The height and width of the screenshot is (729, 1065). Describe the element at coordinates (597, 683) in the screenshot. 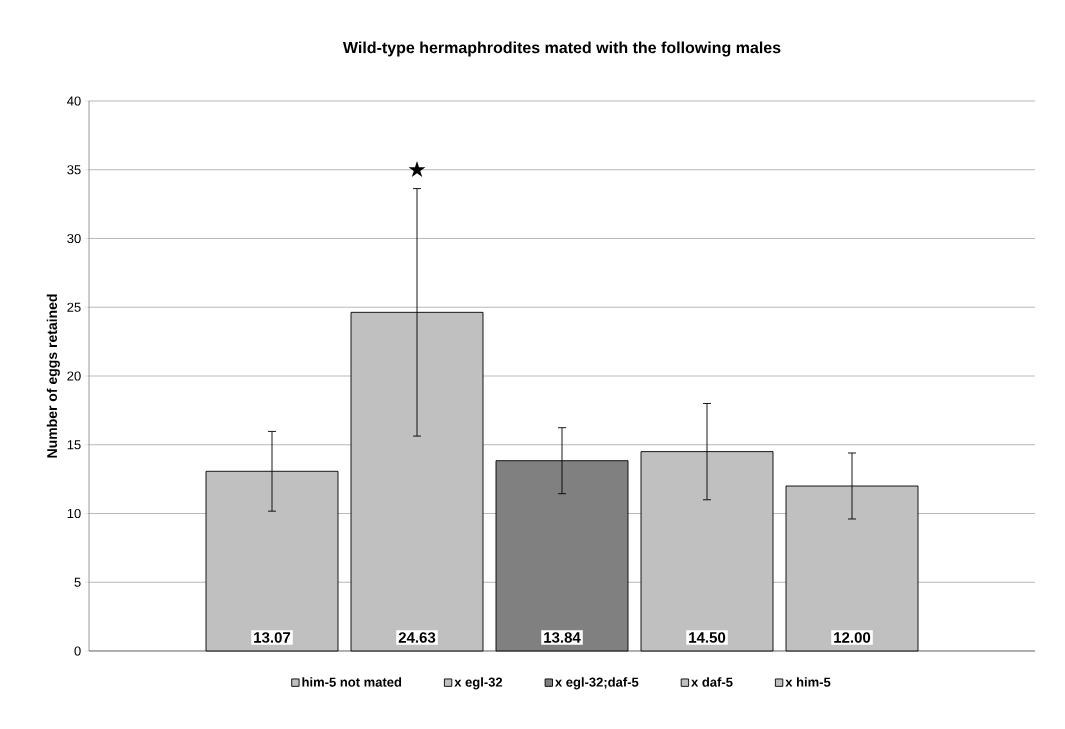

I see `legend-label: x egl-32;daf-5` at that location.